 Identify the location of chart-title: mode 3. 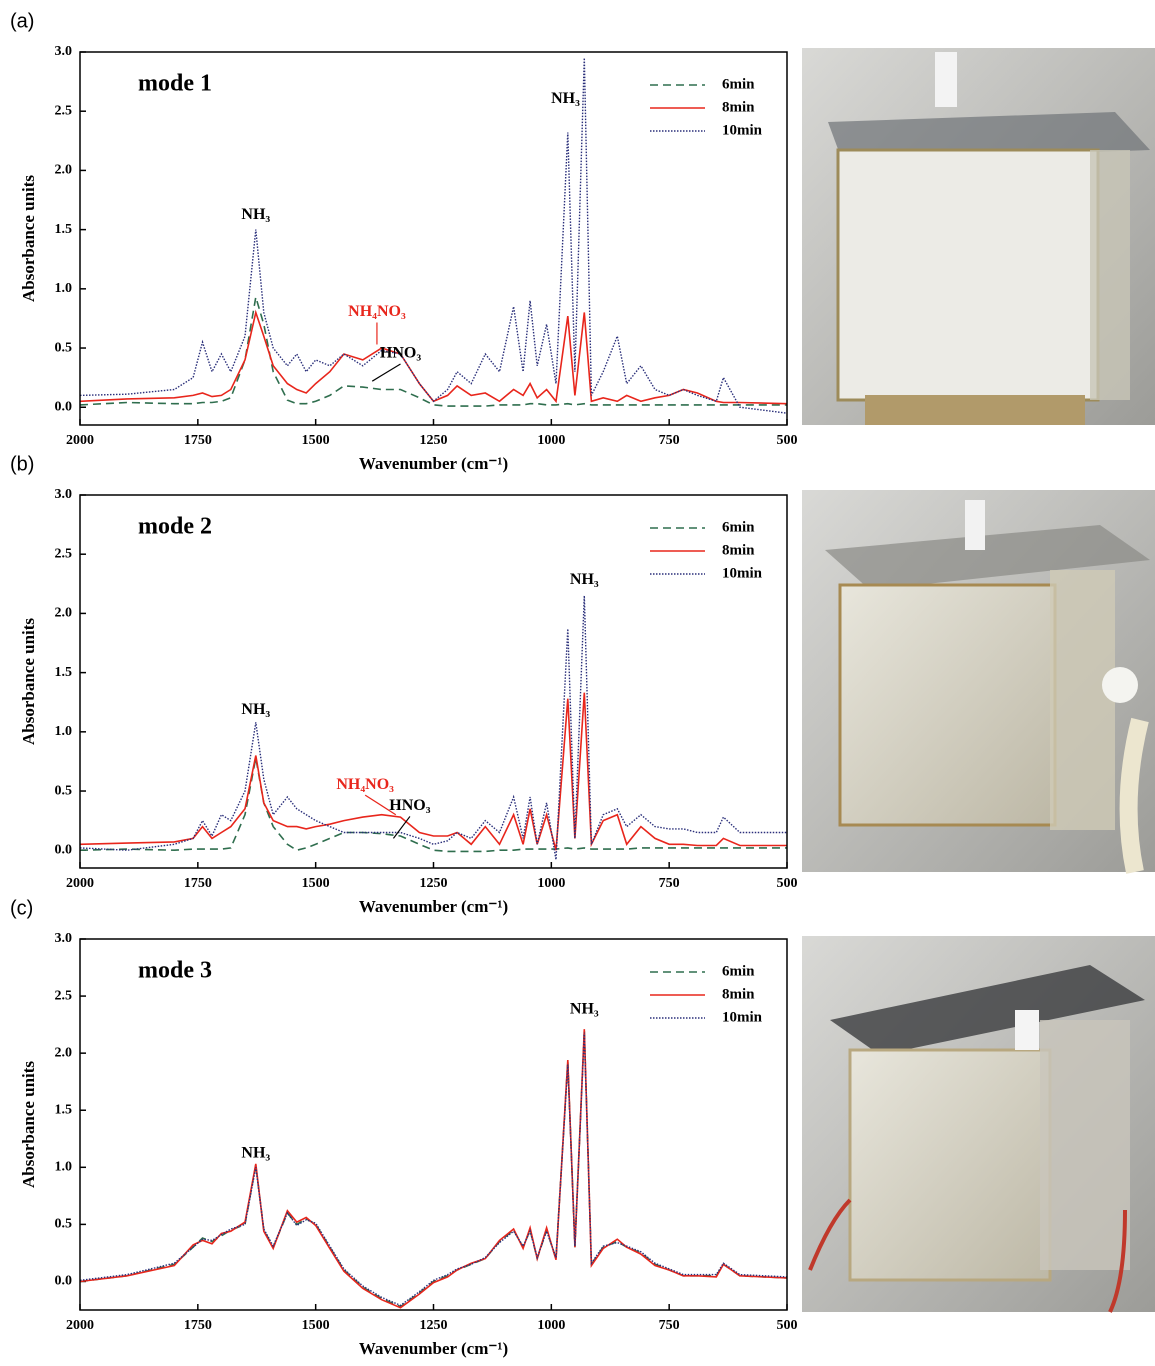
(175, 971).